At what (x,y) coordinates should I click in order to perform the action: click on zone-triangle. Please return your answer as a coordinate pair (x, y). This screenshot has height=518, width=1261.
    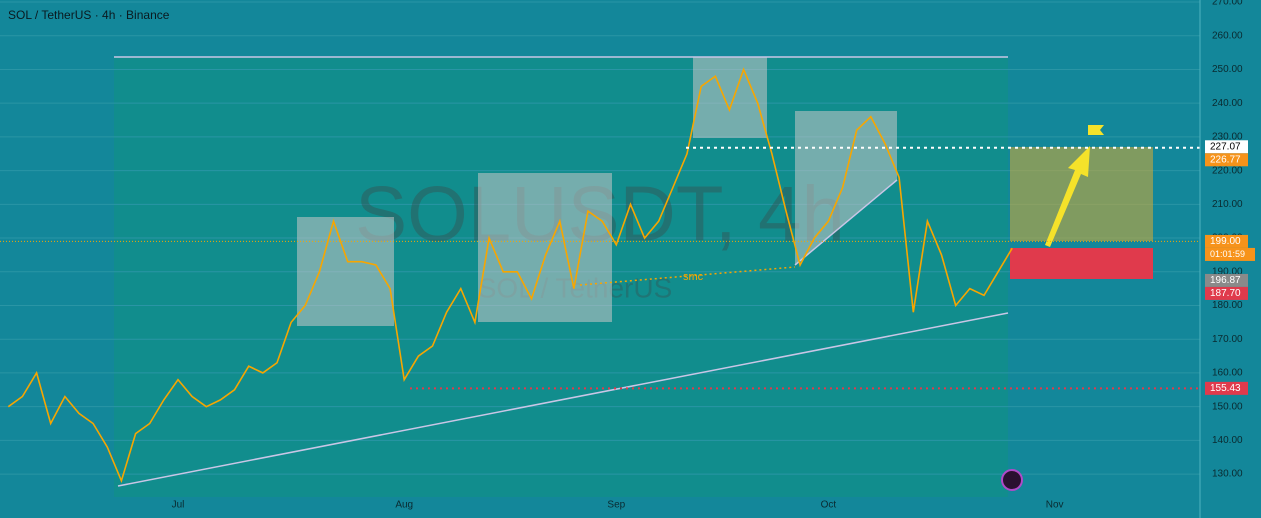
    Looking at the image, I should click on (846, 188).